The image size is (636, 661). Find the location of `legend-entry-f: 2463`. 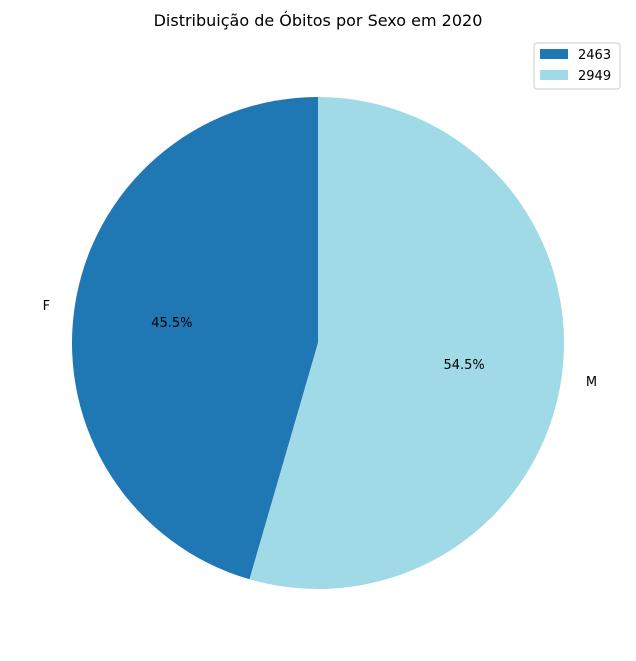

legend-entry-f: 2463 is located at coordinates (594, 55).